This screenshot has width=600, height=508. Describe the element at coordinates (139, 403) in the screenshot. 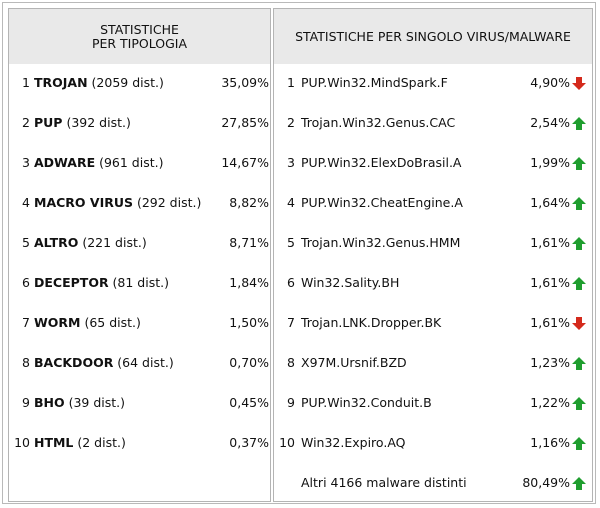

I see `type-row: 9 BHO (39 dist.) 0,45%` at that location.